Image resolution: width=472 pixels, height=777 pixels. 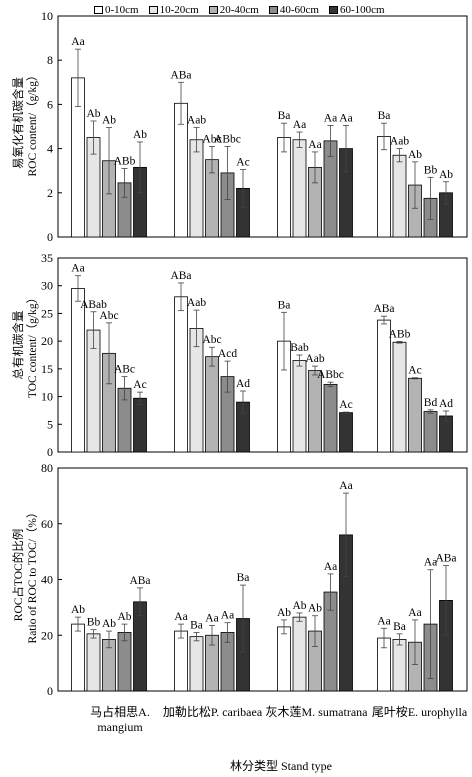 I want to click on legend-item-60-100cm: 60-100cm, so click(x=356, y=10).